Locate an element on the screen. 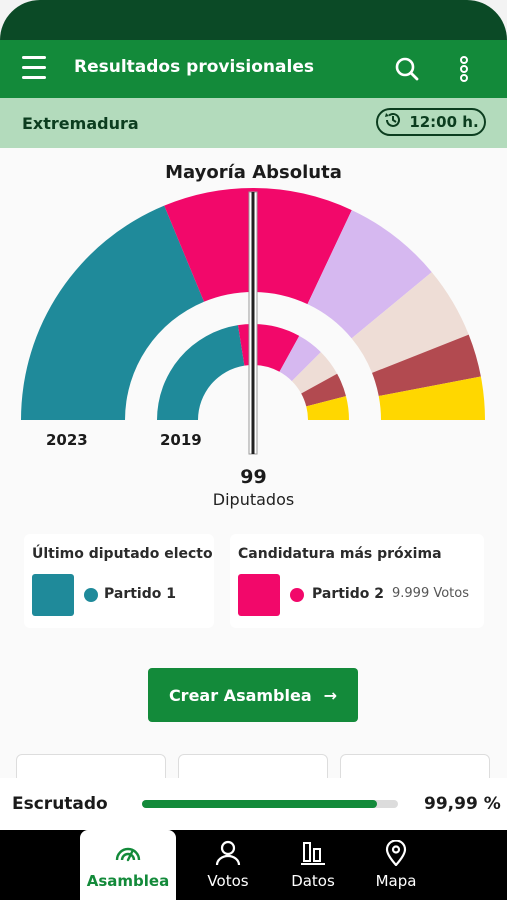  closest-dot is located at coordinates (297, 595).